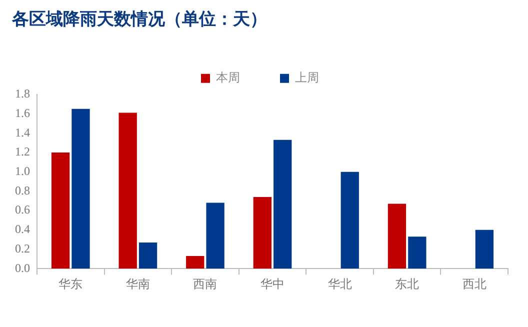 The image size is (528, 327). What do you see at coordinates (70, 283) in the screenshot?
I see `x-tick-label: 华东` at bounding box center [70, 283].